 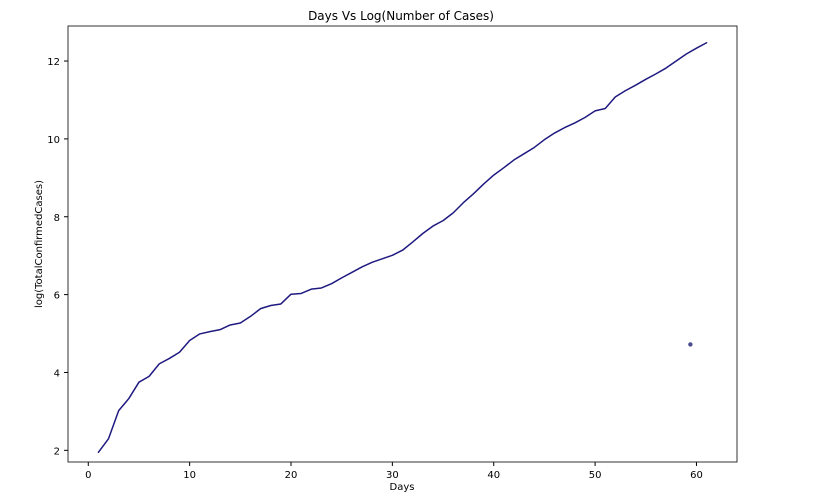 What do you see at coordinates (392, 475) in the screenshot?
I see `x-tick-label: 30` at bounding box center [392, 475].